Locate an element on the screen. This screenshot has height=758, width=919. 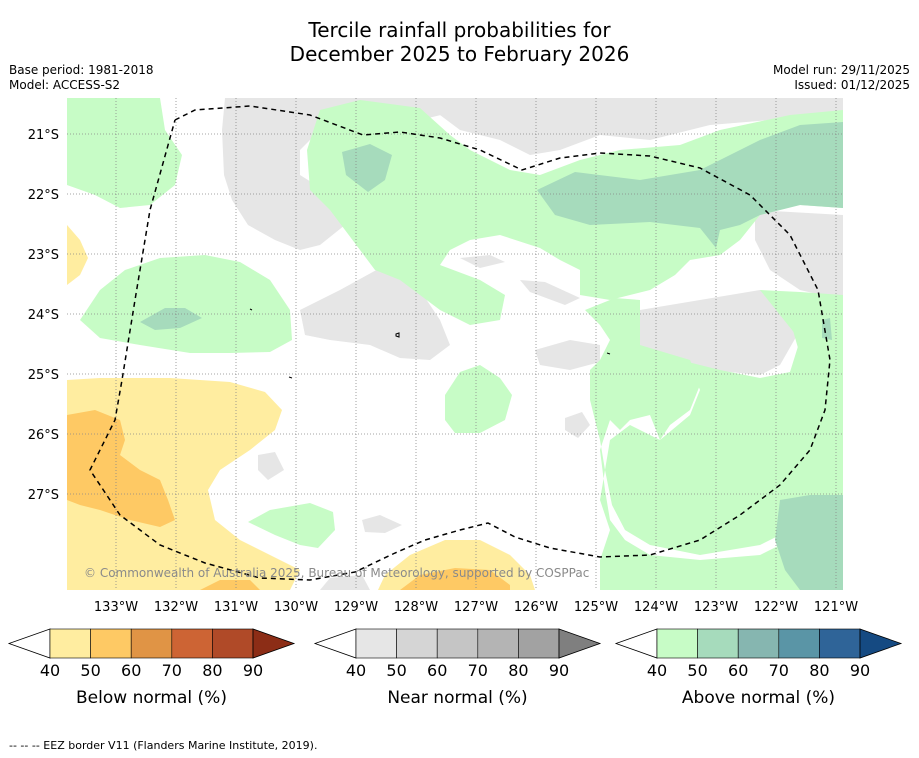
x-tick-label: 129°W is located at coordinates (356, 607).